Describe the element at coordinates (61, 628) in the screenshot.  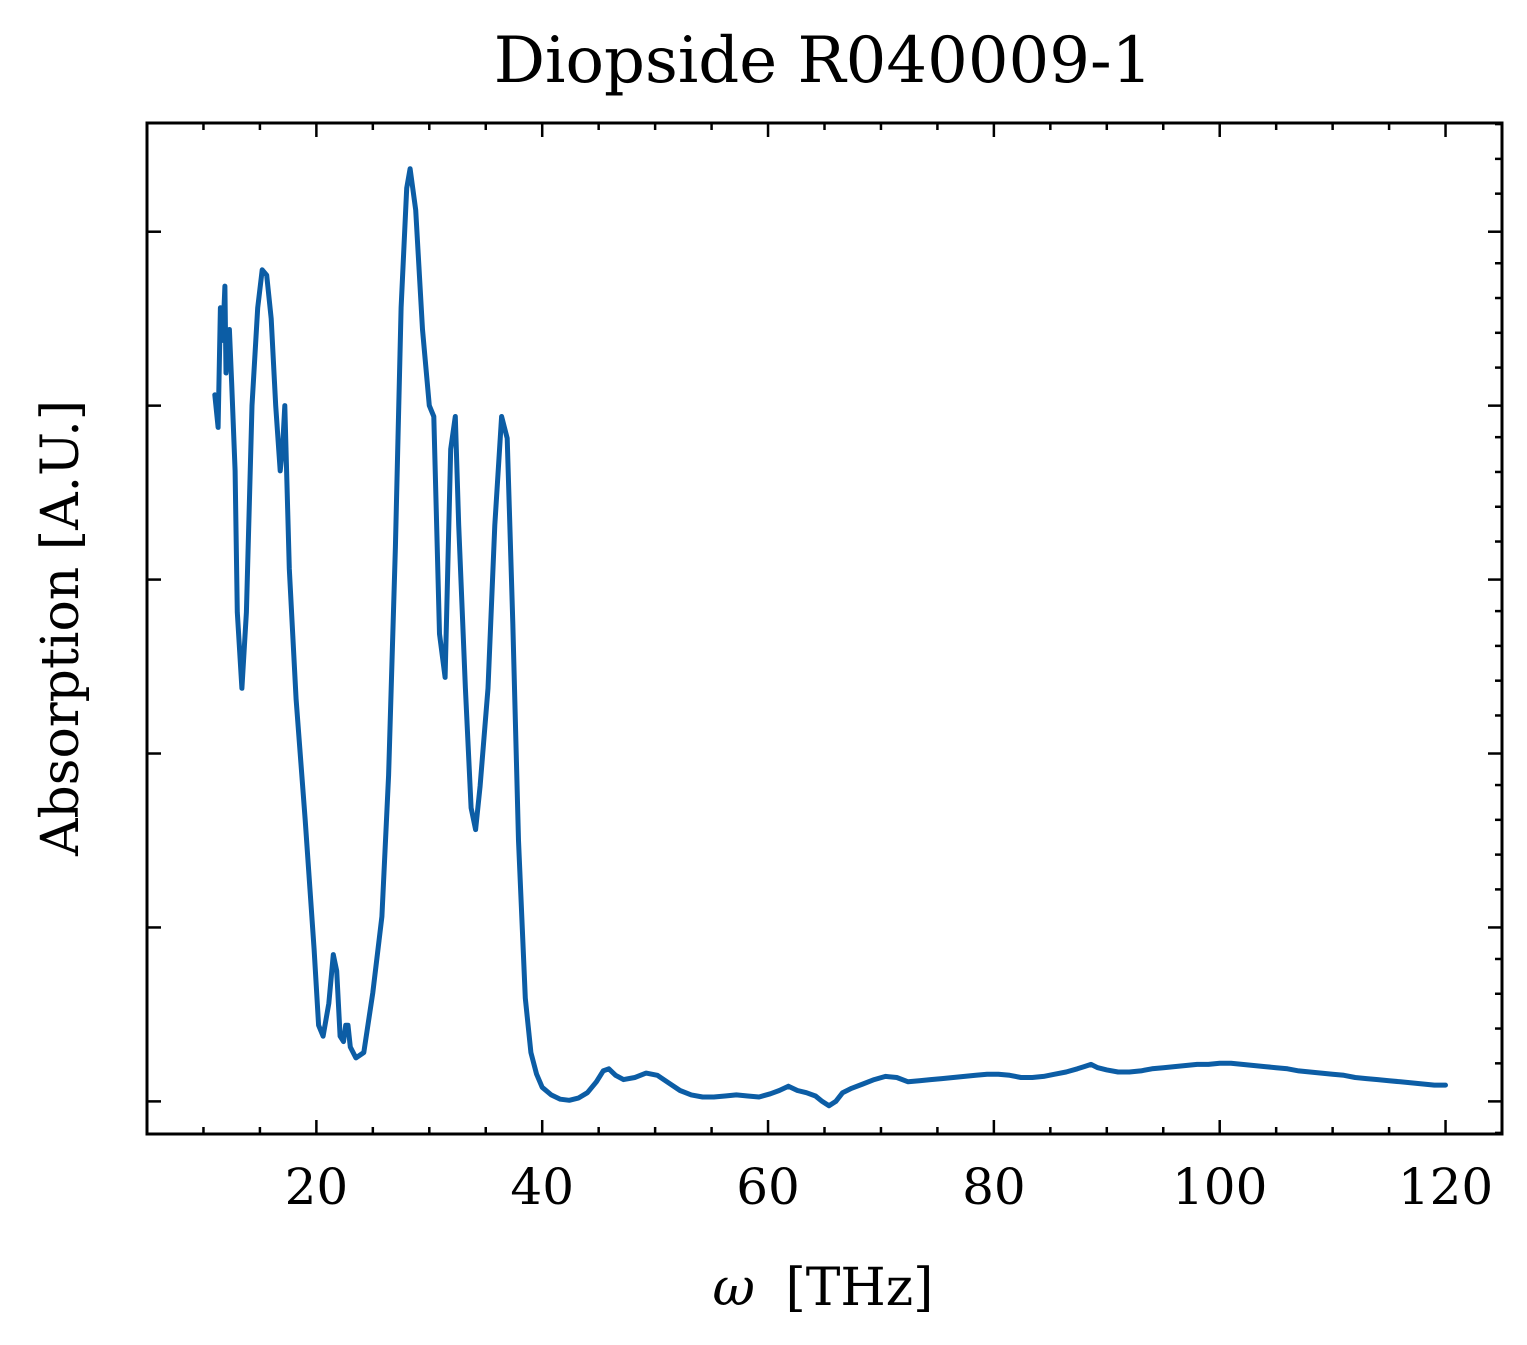
I see `y-axis-label: Absorption [A.U.]` at that location.